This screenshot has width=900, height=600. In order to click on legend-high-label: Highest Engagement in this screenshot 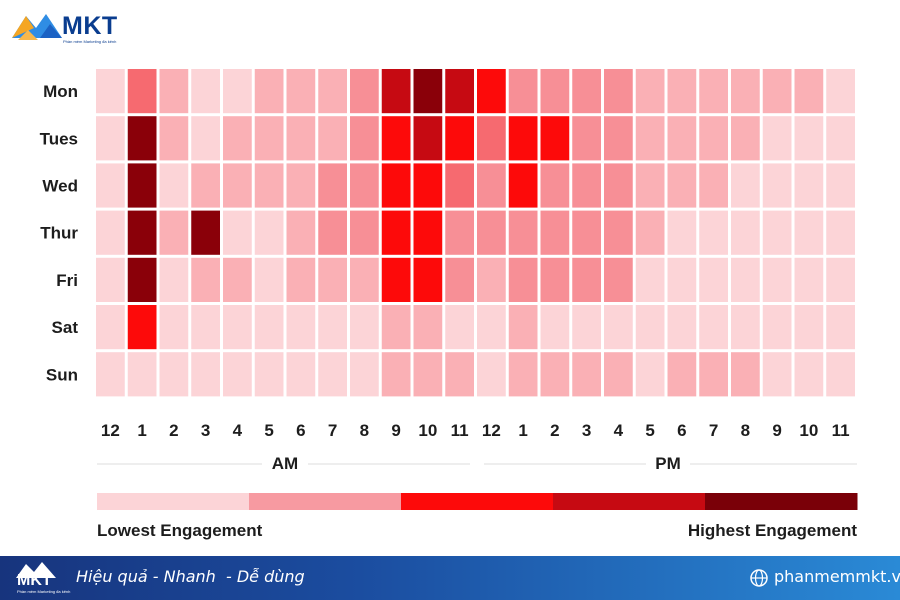, I will do `click(772, 530)`.